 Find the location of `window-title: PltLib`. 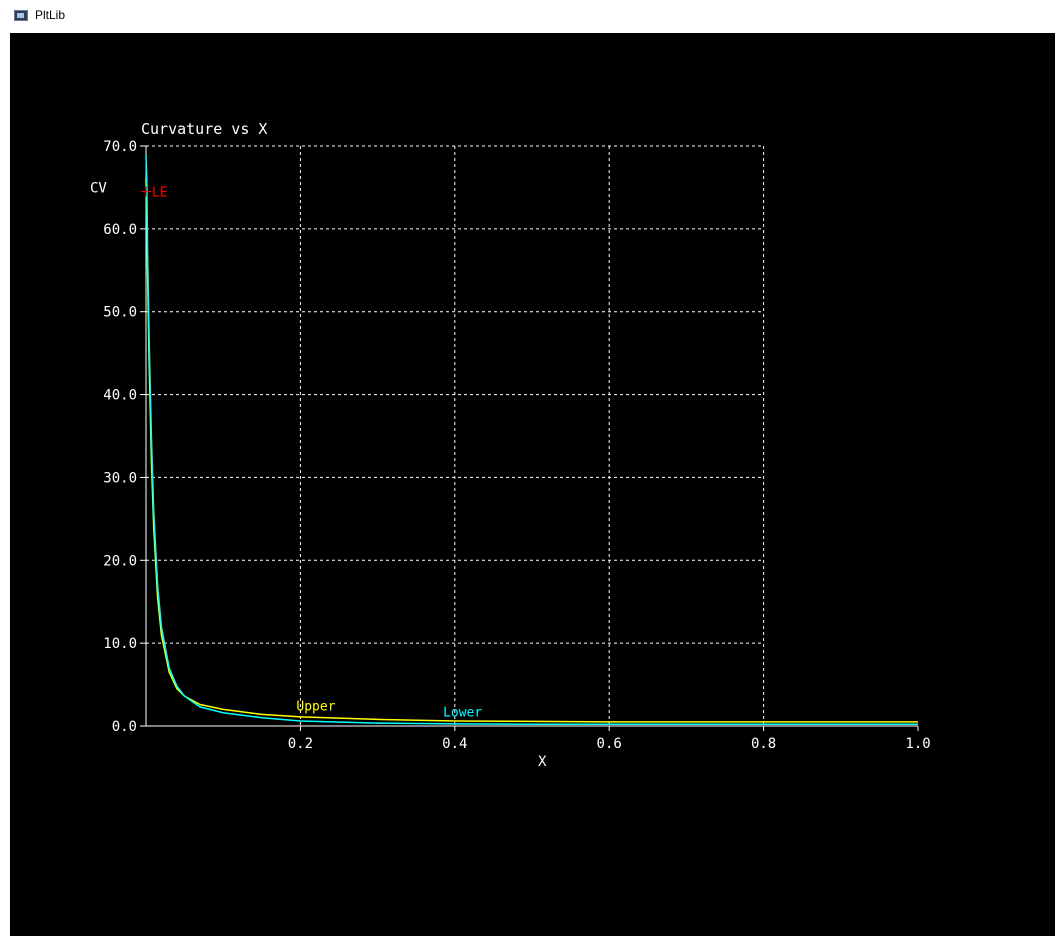

window-title: PltLib is located at coordinates (50, 15).